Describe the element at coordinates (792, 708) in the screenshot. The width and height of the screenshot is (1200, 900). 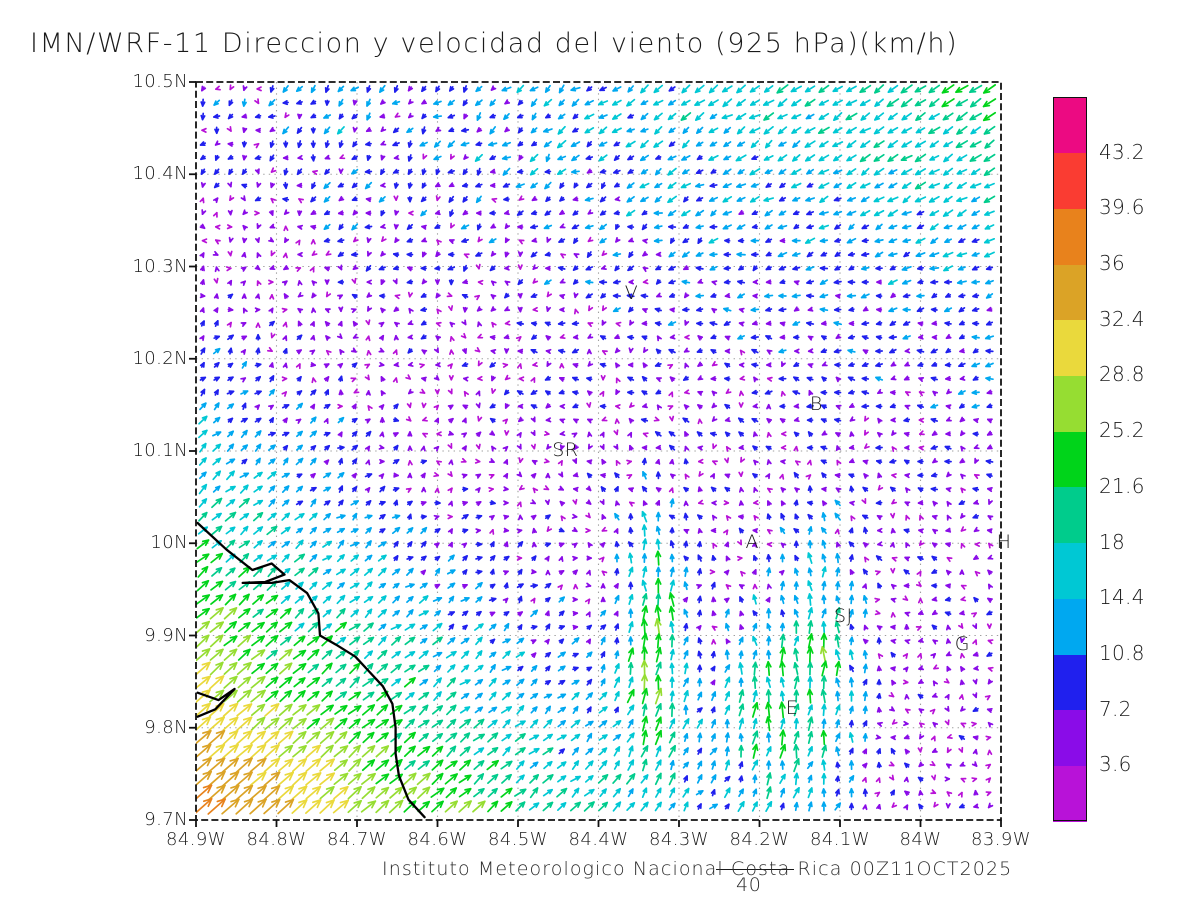
I see `station-label: E` at that location.